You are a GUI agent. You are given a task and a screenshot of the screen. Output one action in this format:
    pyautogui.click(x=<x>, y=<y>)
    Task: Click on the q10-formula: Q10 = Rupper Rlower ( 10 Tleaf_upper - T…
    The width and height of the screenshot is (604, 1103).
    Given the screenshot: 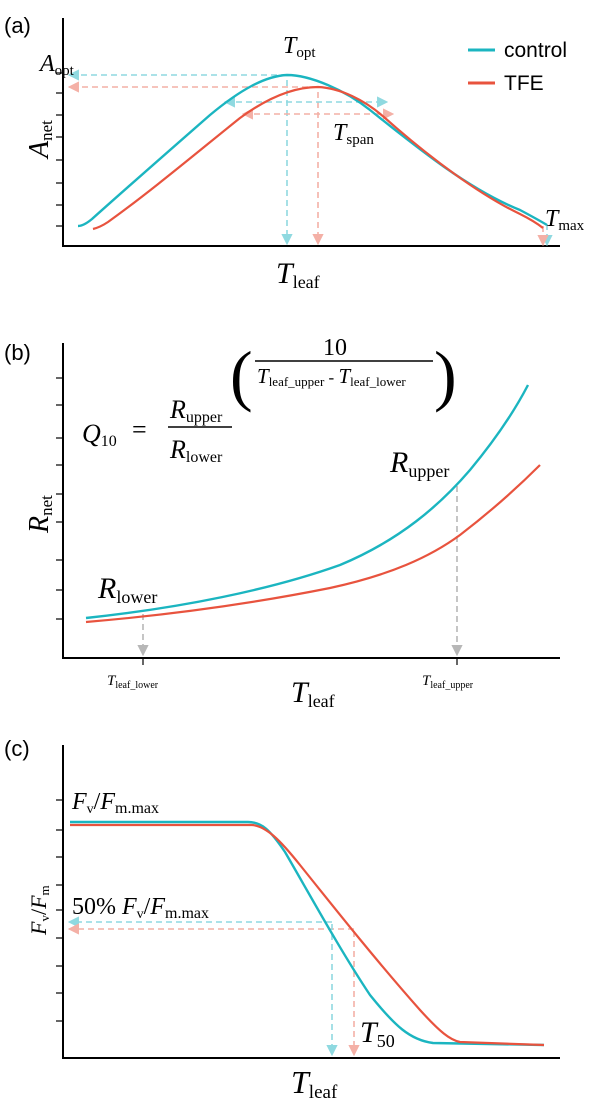 What is the action you would take?
    pyautogui.click(x=269, y=400)
    